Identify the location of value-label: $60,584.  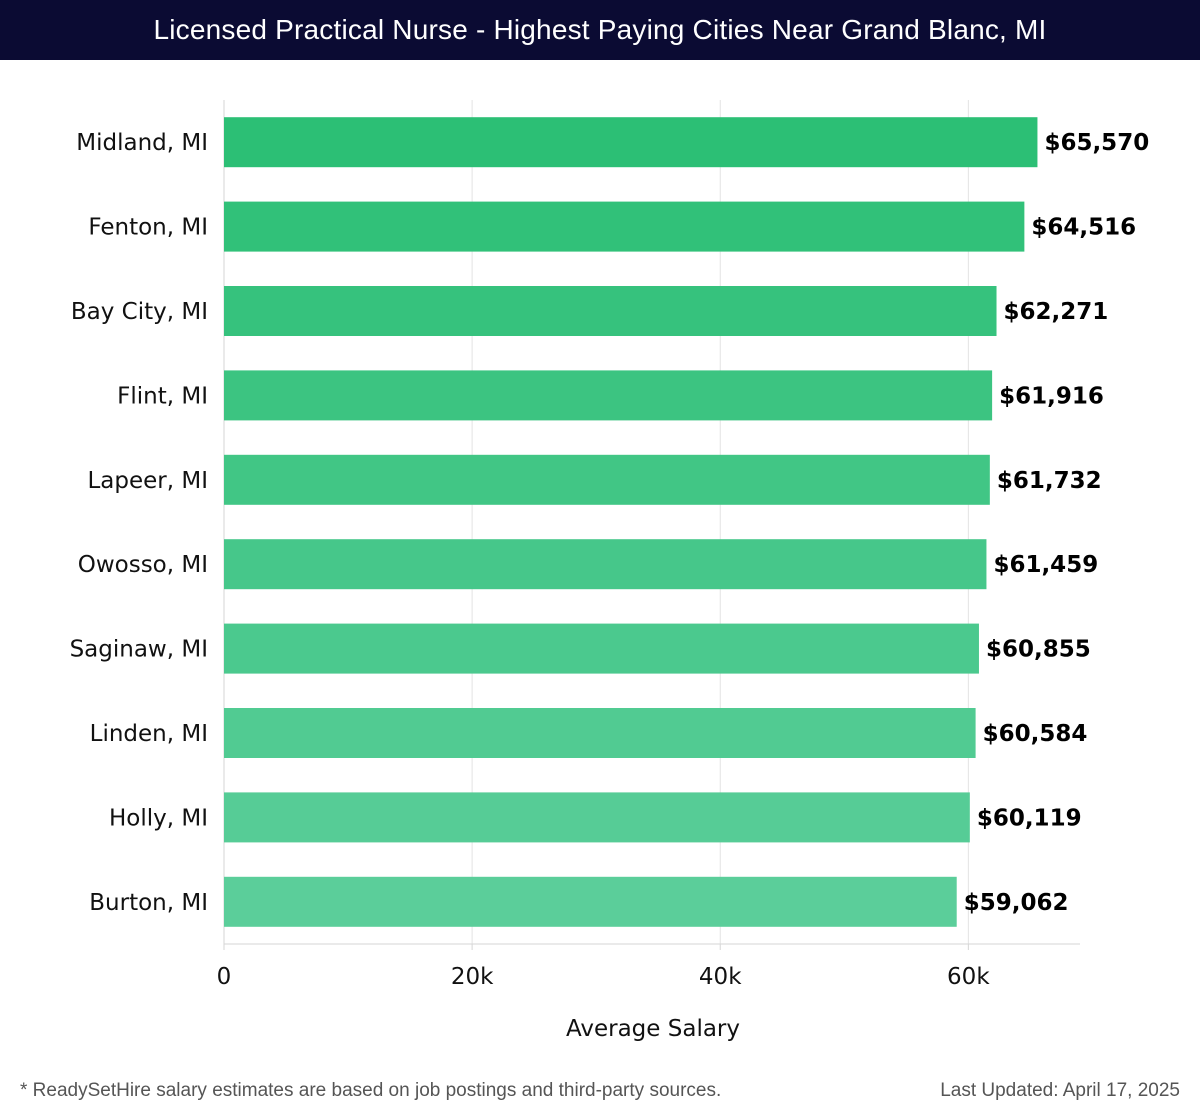
(1035, 734).